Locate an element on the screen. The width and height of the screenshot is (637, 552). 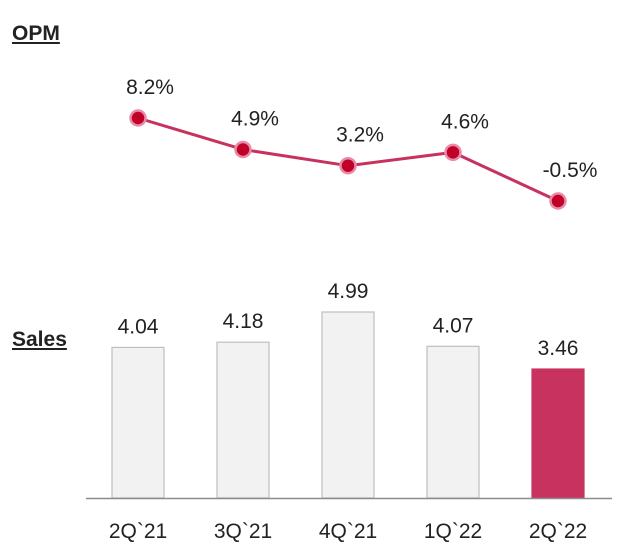
sales-value-label: 4.07 is located at coordinates (453, 325).